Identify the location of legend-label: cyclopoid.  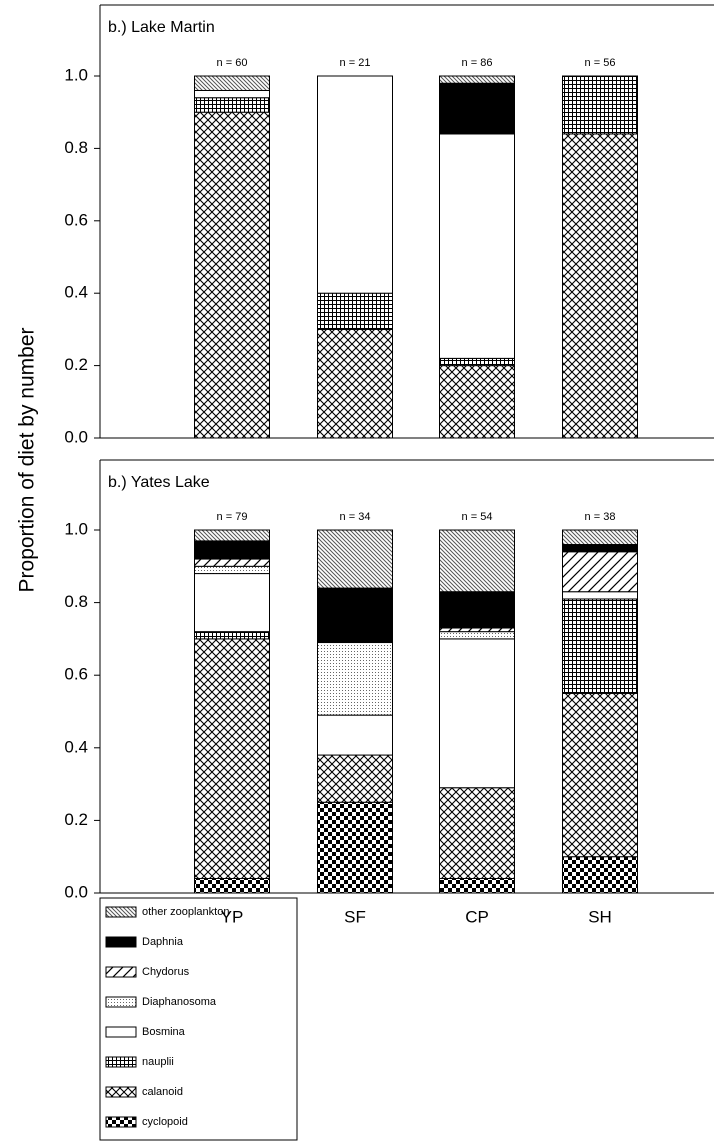
(165, 1122).